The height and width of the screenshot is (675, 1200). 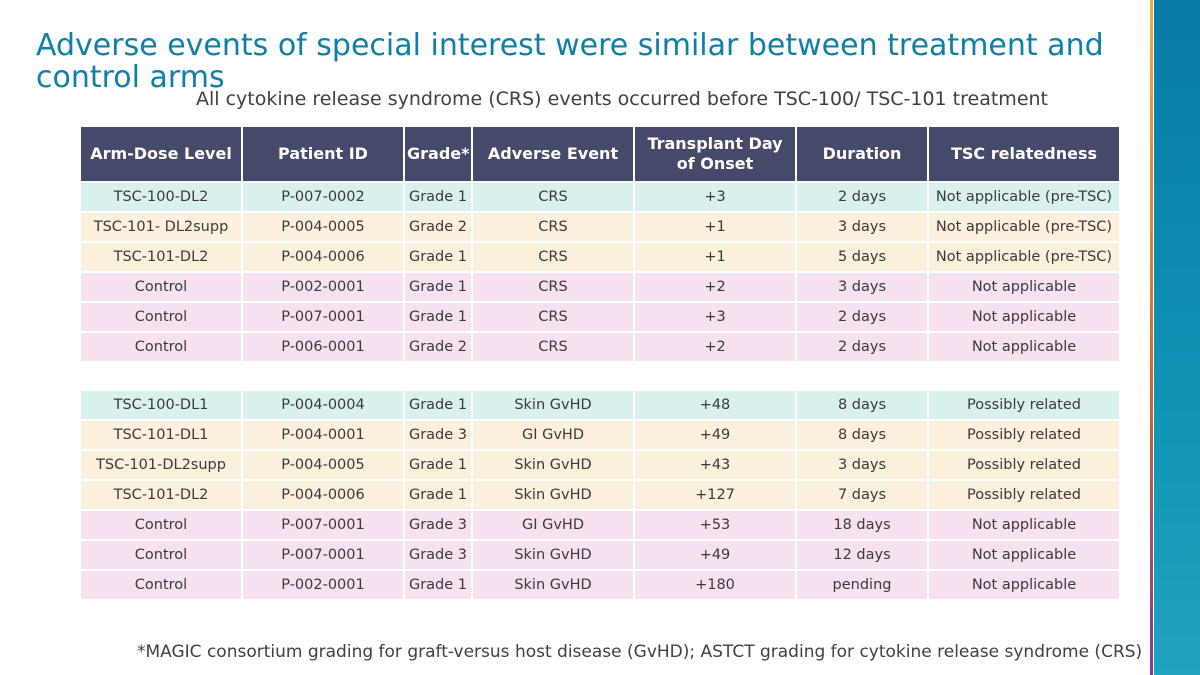 What do you see at coordinates (323, 287) in the screenshot?
I see `cell-patient-id: P-002-0001` at bounding box center [323, 287].